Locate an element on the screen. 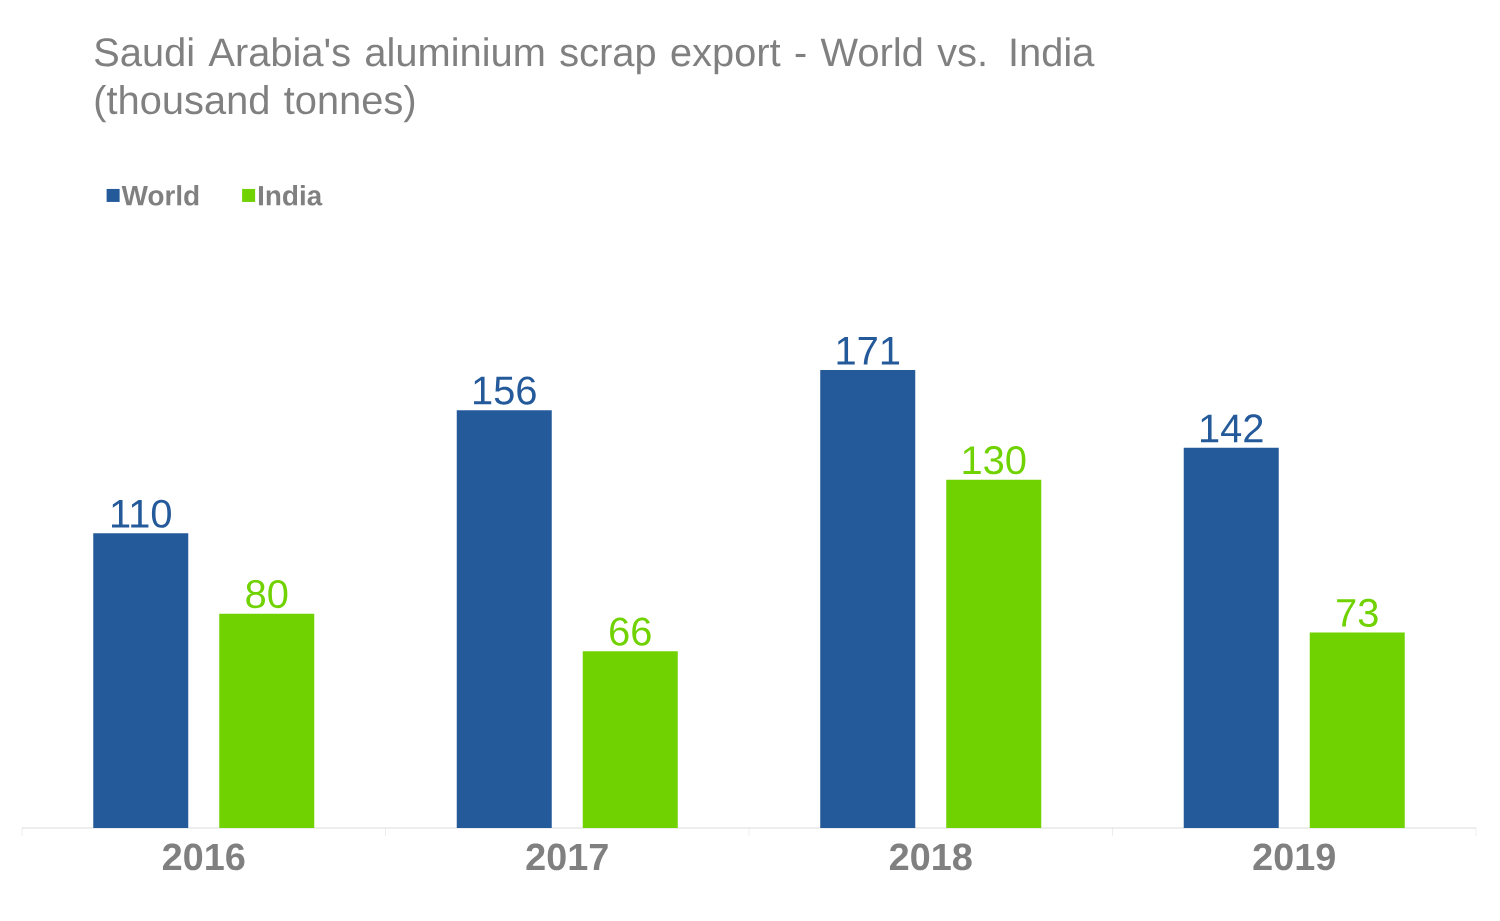 The image size is (1500, 921). legend-label: World is located at coordinates (160, 195).